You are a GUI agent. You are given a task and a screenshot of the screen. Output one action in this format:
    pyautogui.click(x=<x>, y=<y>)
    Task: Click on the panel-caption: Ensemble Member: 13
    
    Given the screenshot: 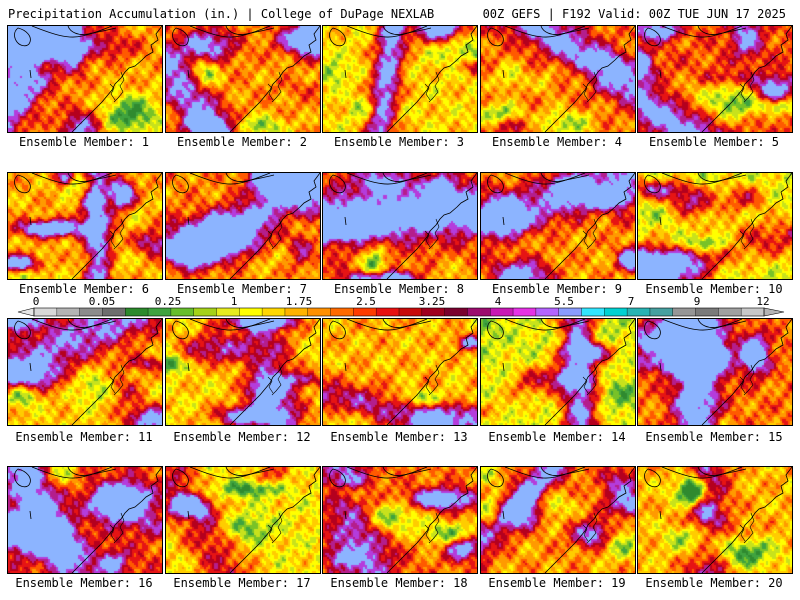 What is the action you would take?
    pyautogui.click(x=399, y=437)
    